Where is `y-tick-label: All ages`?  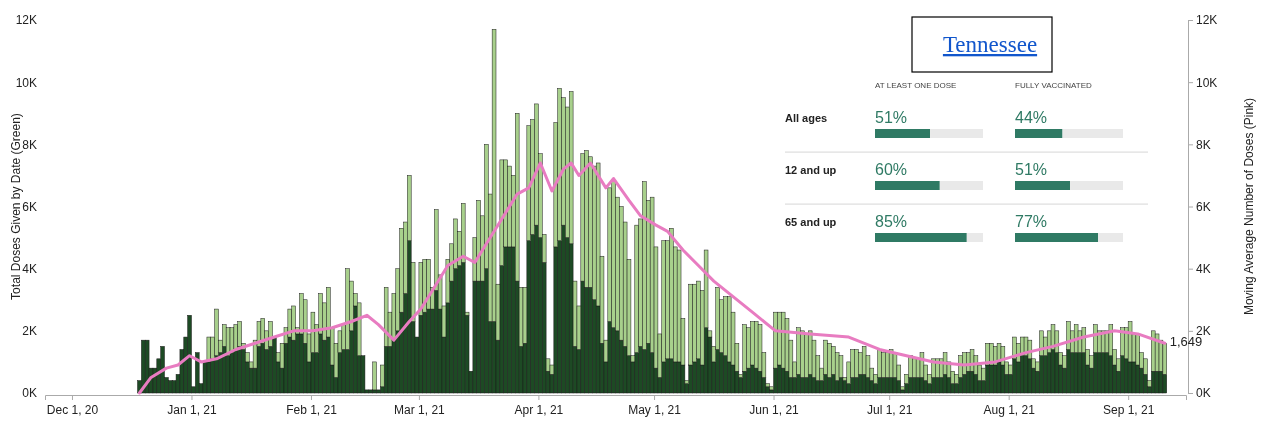 y-tick-label: All ages is located at coordinates (806, 118).